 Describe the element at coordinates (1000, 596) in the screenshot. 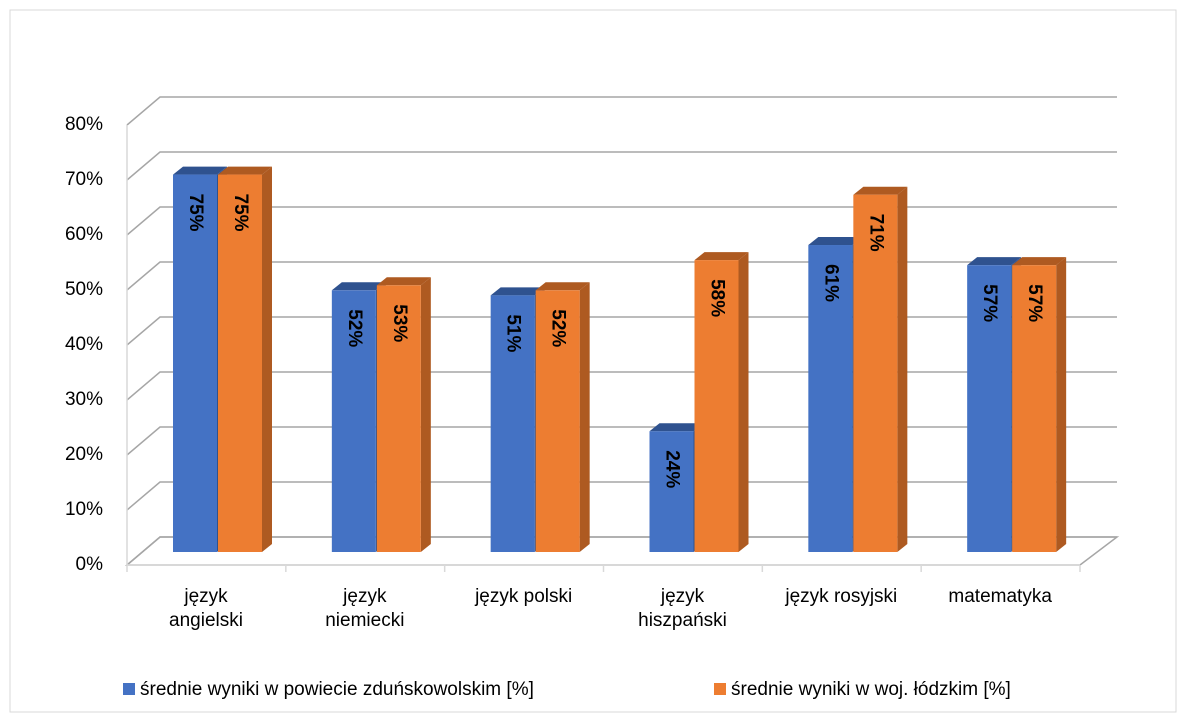

I see `x-tick-label: matematyka` at that location.